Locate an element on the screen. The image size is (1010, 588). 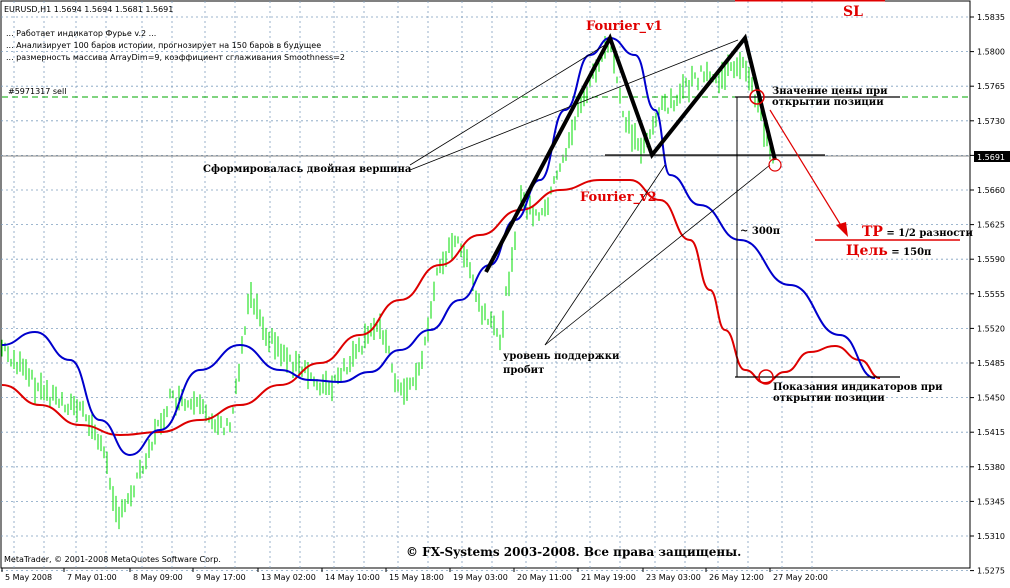
pointer-top2 is located at coordinates (574, 105).